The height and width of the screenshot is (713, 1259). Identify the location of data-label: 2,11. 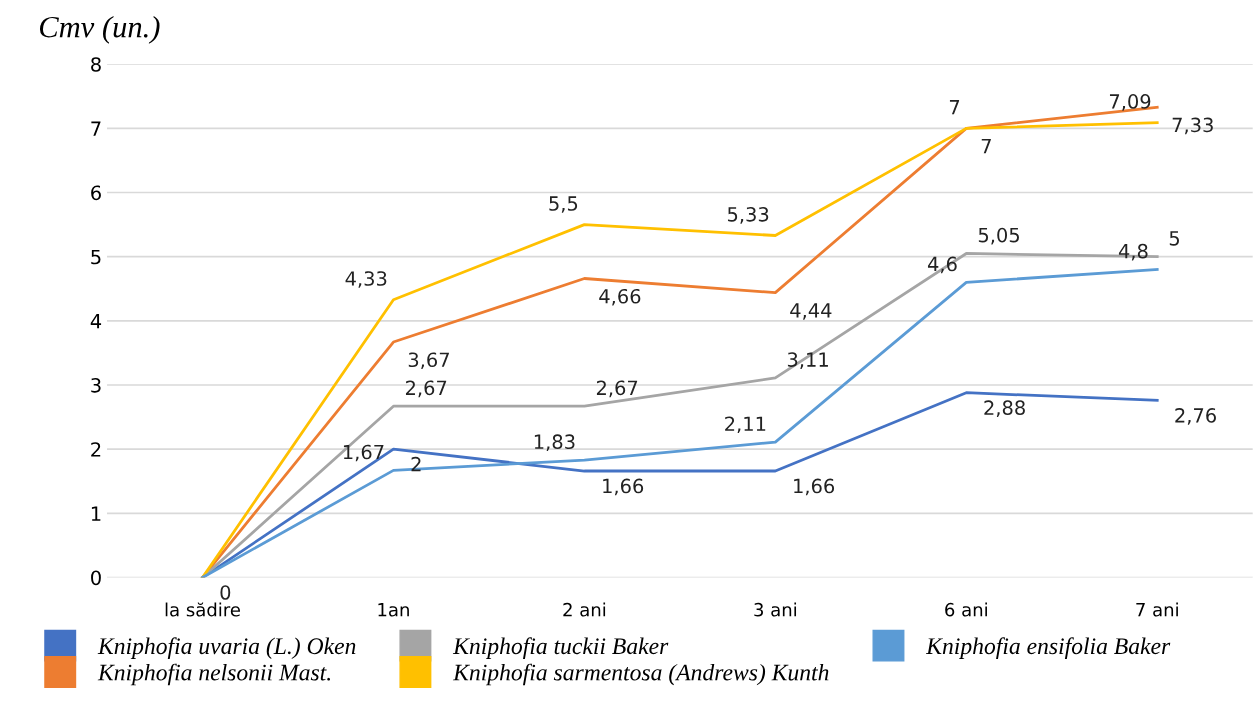
(745, 425).